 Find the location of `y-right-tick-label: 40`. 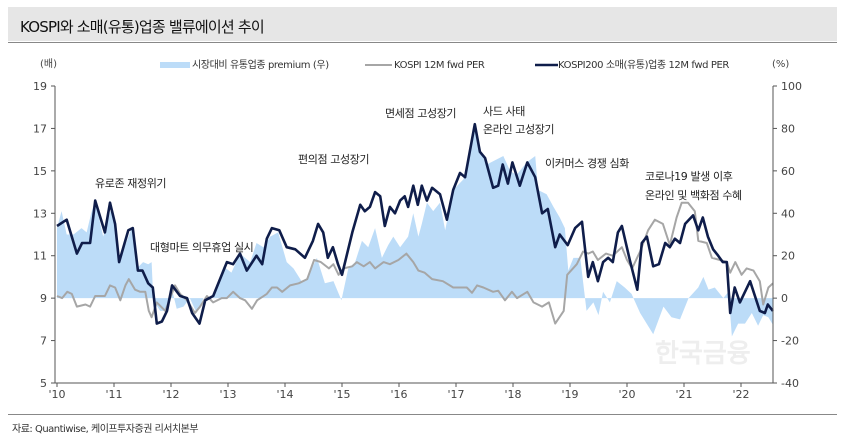

y-right-tick-label: 40 is located at coordinates (788, 213).